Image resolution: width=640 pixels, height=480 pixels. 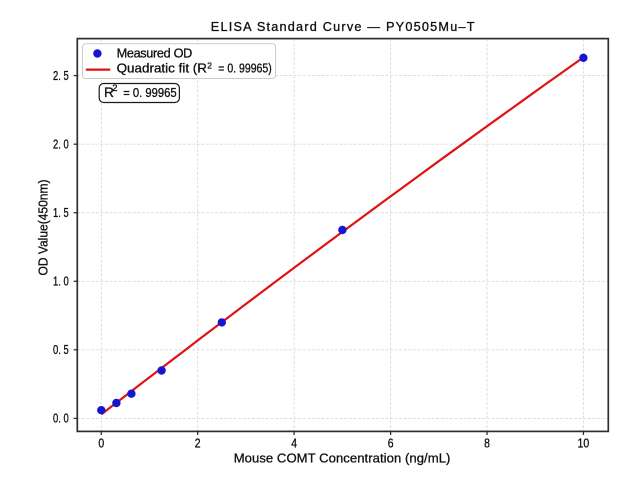 I want to click on svg-text: 1. 0, so click(x=61, y=282).